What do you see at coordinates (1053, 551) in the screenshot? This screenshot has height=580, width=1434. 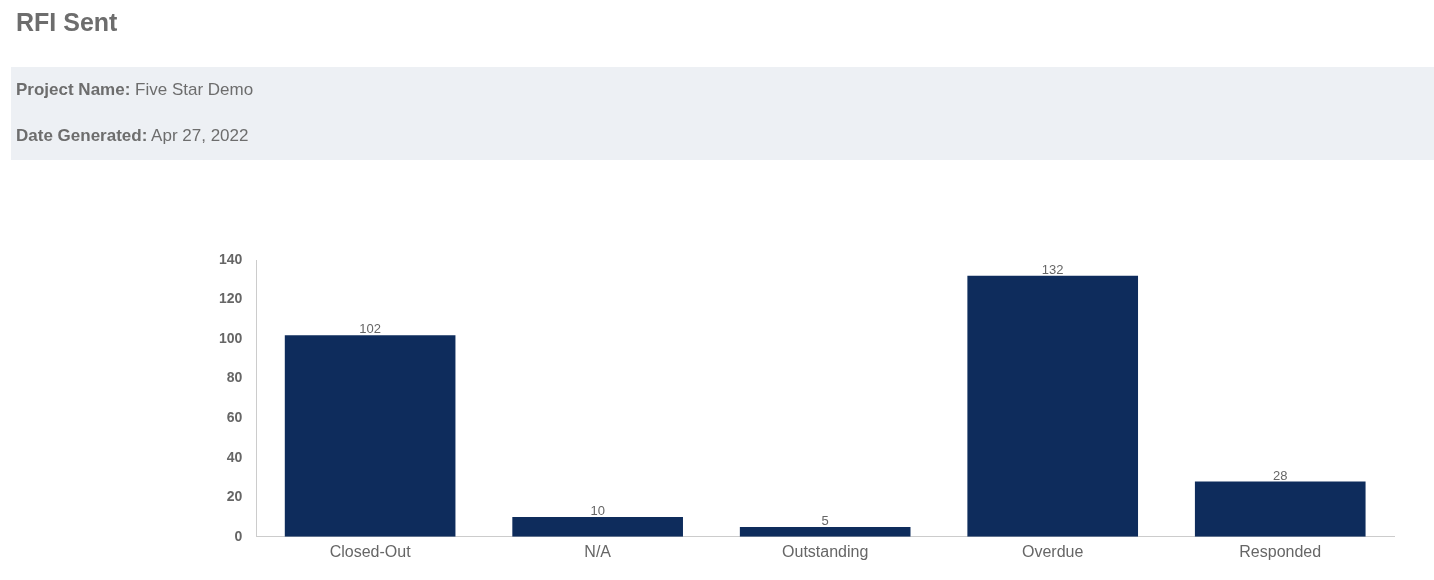 I see `x-tick-label: Overdue` at bounding box center [1053, 551].